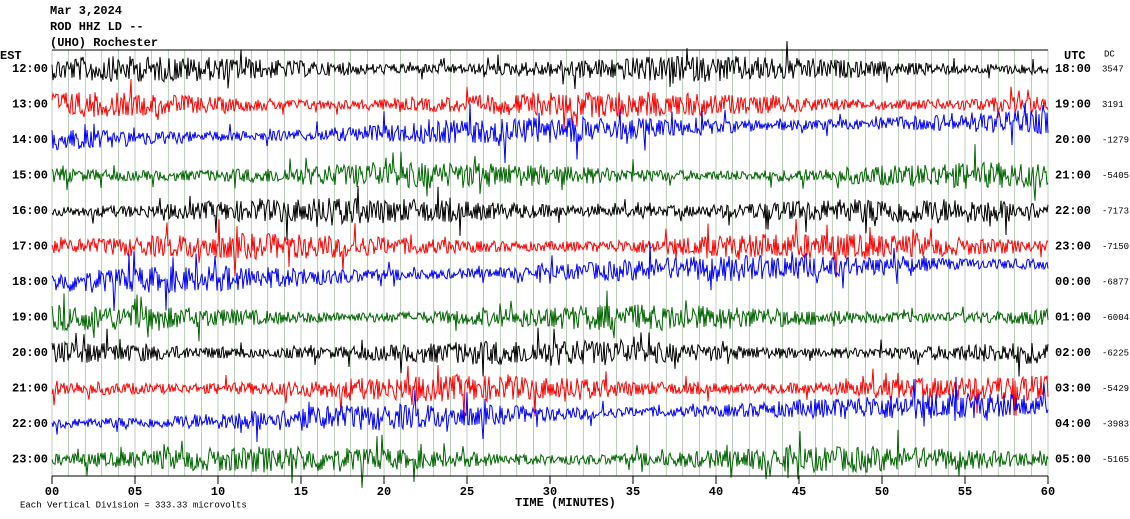 This screenshot has height=519, width=1130. I want to click on location: (UHO) Rochester, so click(104, 43).